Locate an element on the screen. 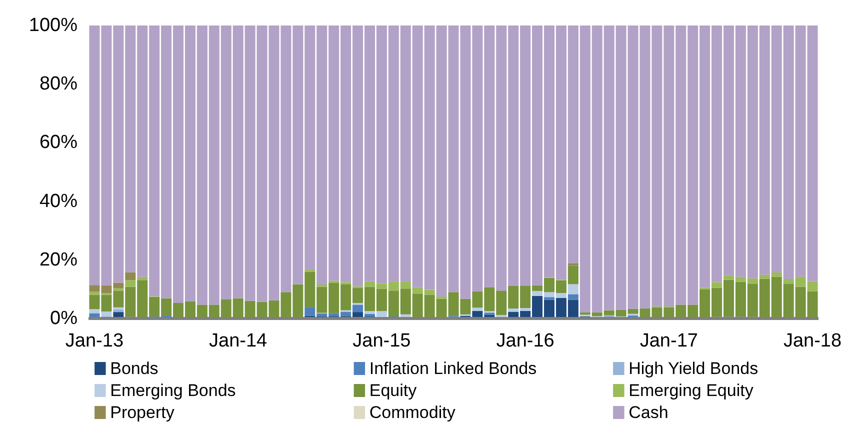 The height and width of the screenshot is (443, 854). legend-label: Cash is located at coordinates (648, 412).